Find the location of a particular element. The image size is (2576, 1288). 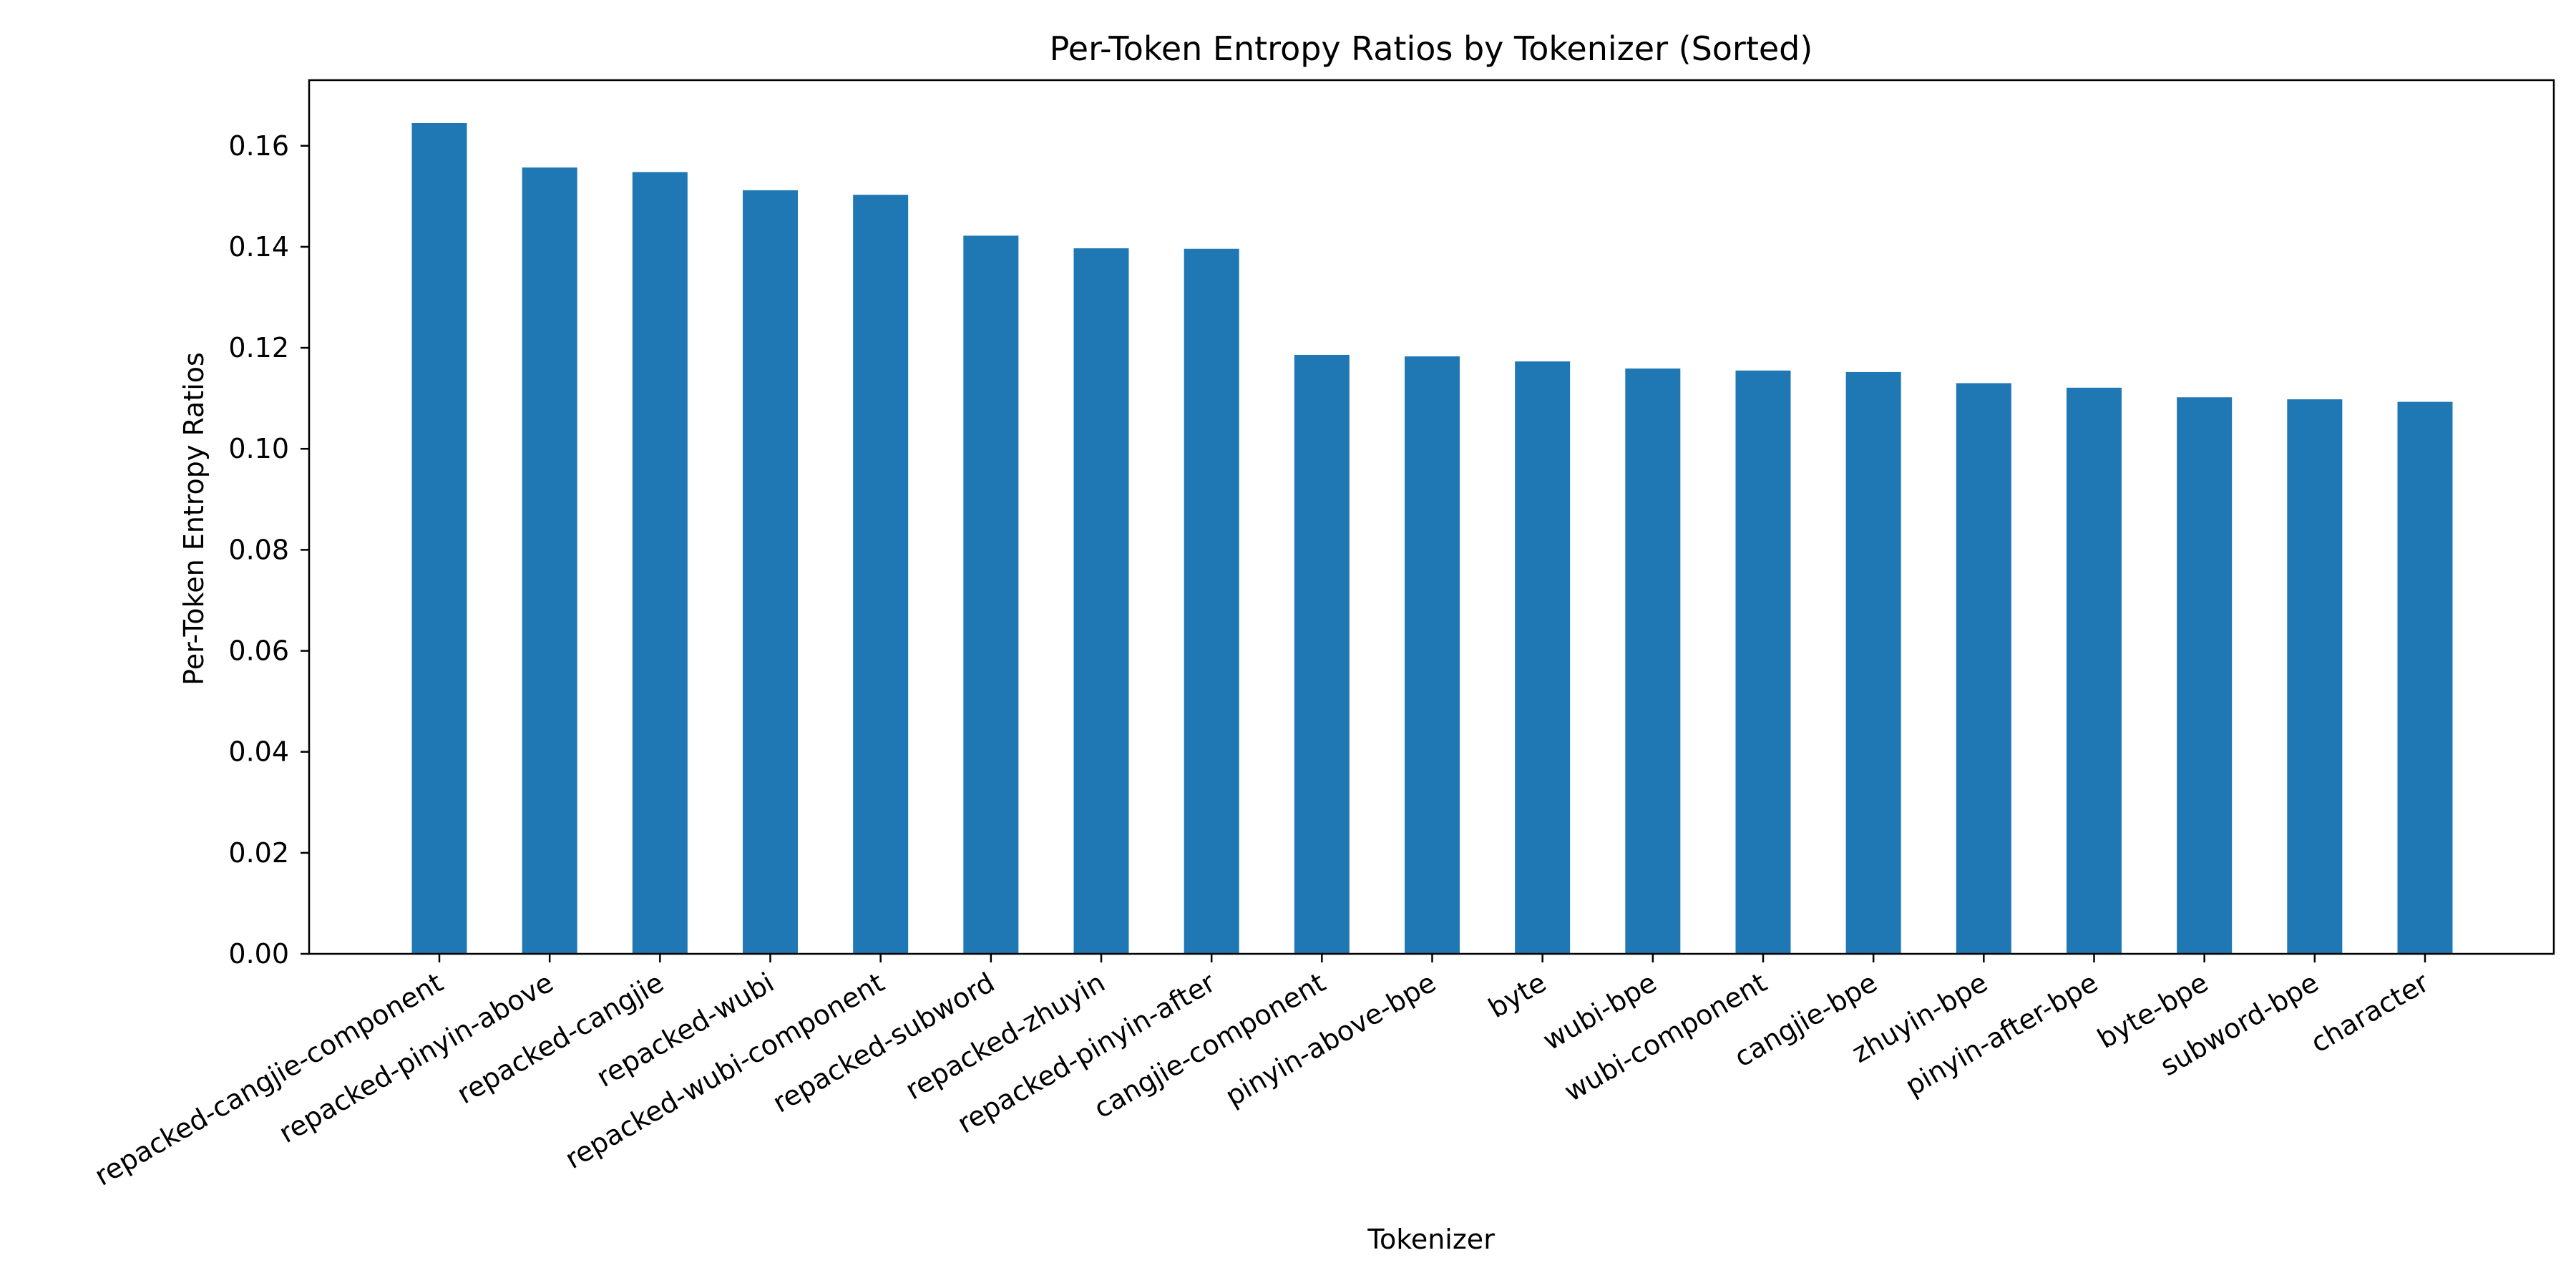

y-tick-label: 0.08 is located at coordinates (258, 549).